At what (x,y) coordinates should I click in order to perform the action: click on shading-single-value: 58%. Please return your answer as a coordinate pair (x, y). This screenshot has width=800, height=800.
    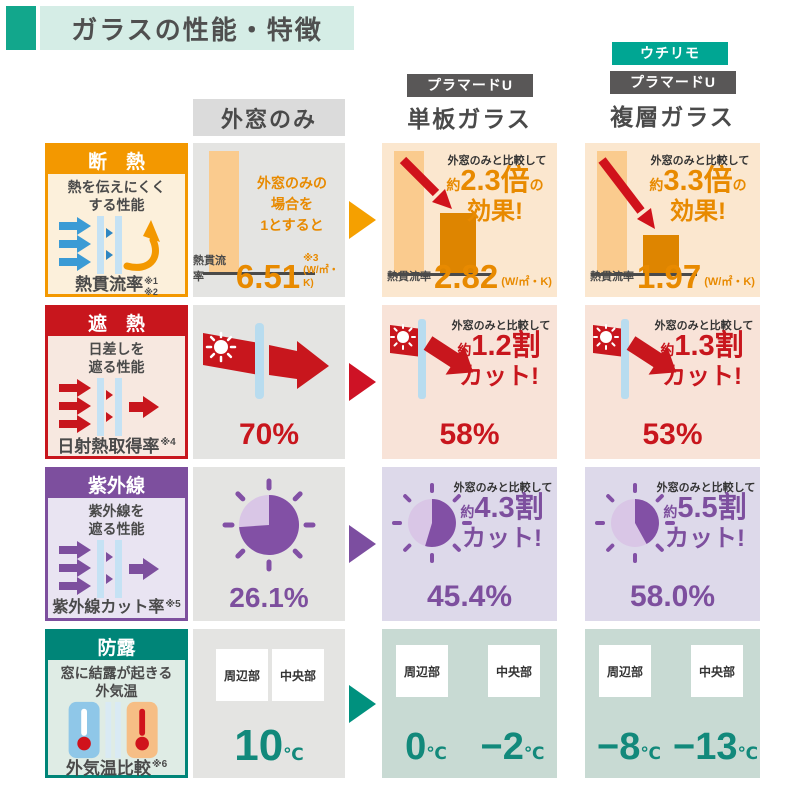
    Looking at the image, I should click on (469, 434).